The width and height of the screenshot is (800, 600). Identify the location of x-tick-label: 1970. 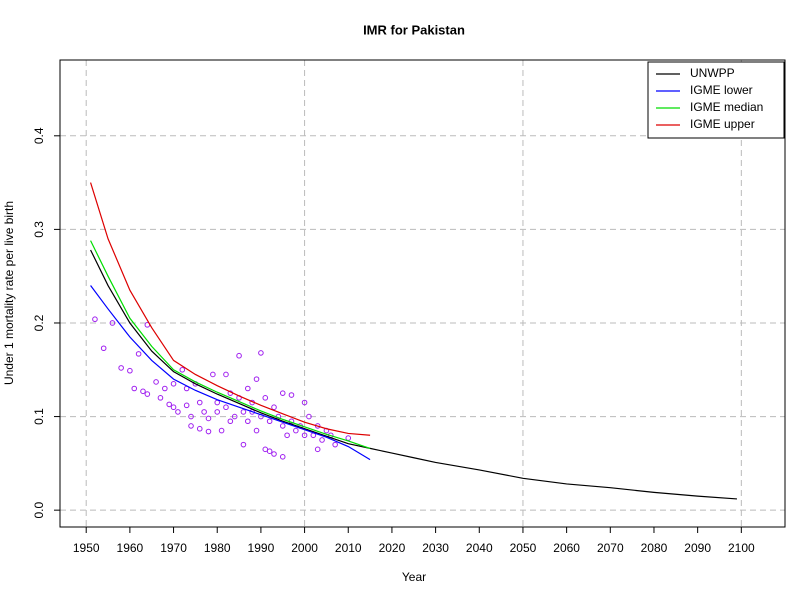
(173, 548).